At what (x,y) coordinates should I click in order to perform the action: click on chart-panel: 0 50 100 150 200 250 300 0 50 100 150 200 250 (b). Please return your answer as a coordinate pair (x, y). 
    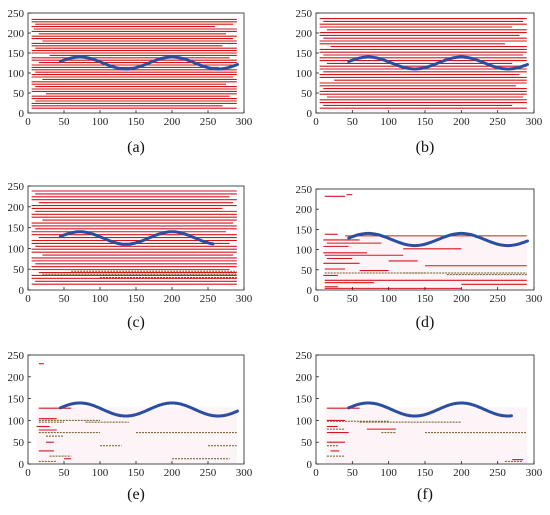
    Looking at the image, I should click on (419, 82).